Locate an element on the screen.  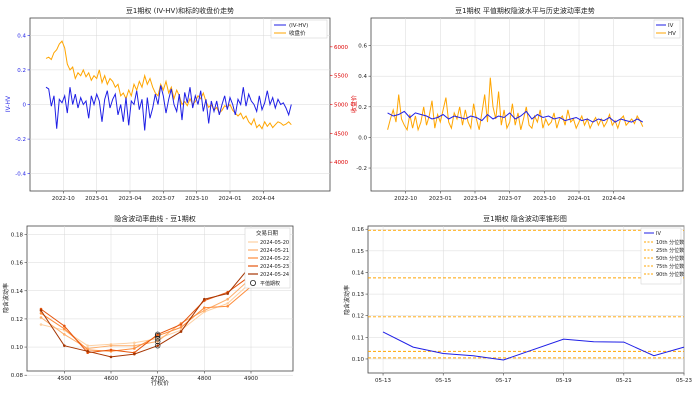
chart1-xtick-label-5: 2024-01 is located at coordinates (230, 199).